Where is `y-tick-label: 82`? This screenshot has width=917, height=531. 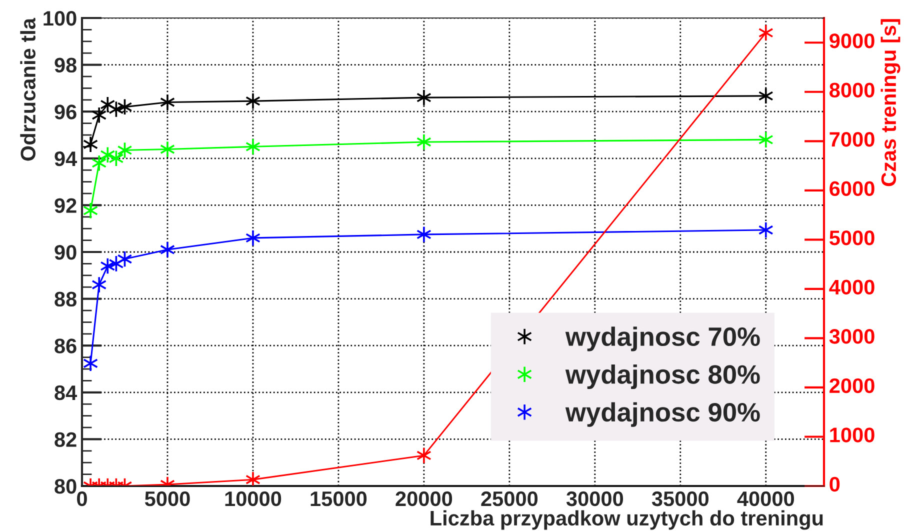 y-tick-label: 82 is located at coordinates (65, 439).